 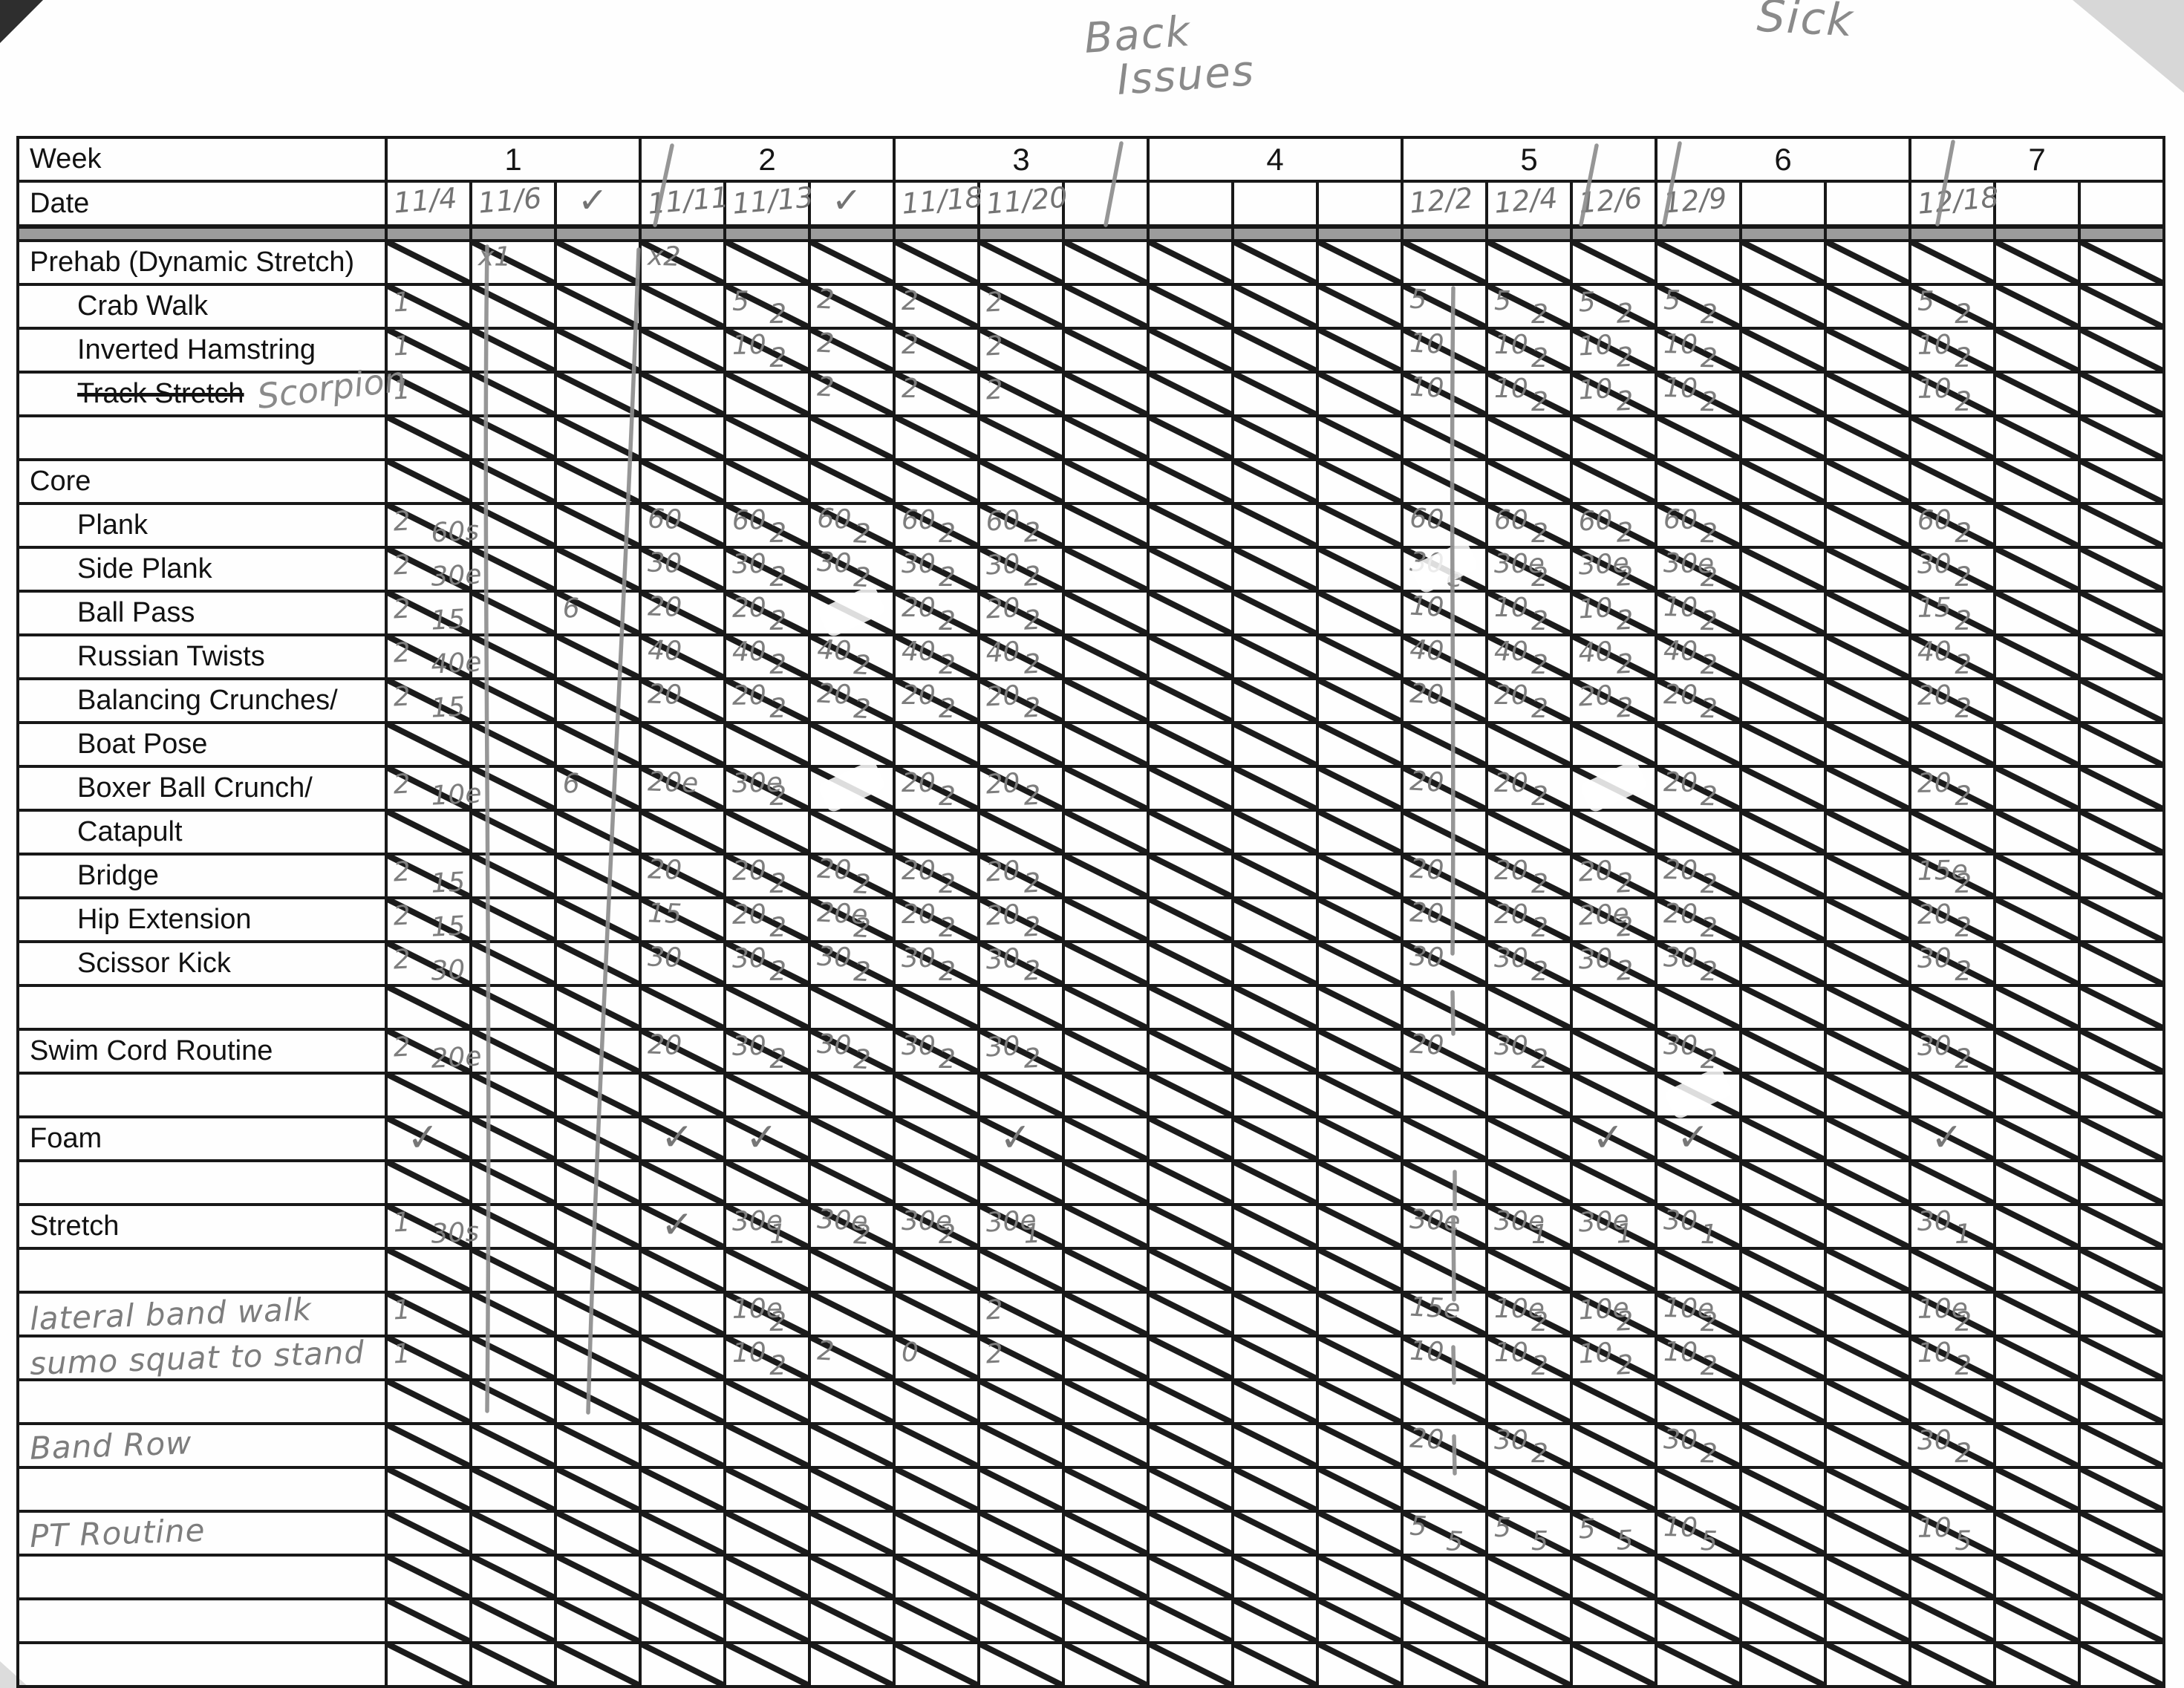 I want to click on exercise-name: Swim Cord Routine, so click(x=152, y=1050).